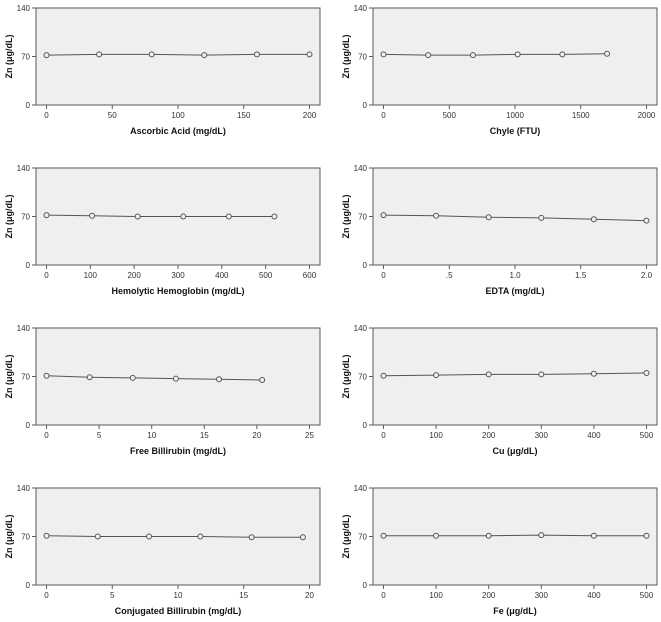 This screenshot has width=661, height=622. I want to click on x-axis-title: Fe (μg/dL), so click(515, 611).